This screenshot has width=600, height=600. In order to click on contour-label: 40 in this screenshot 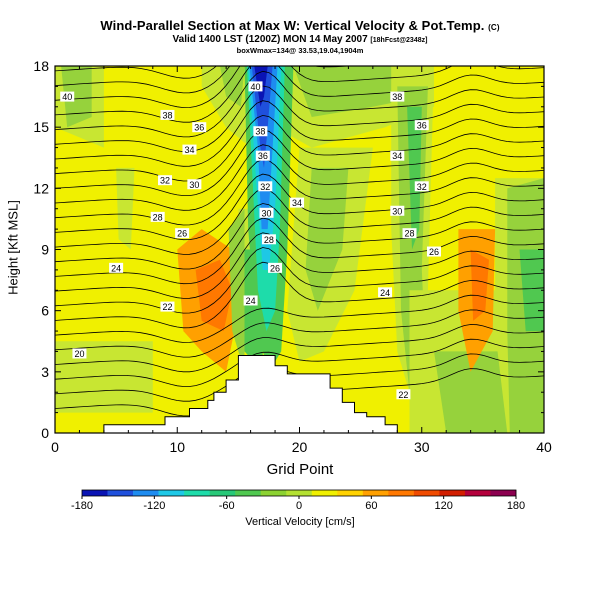, I will do `click(255, 86)`.